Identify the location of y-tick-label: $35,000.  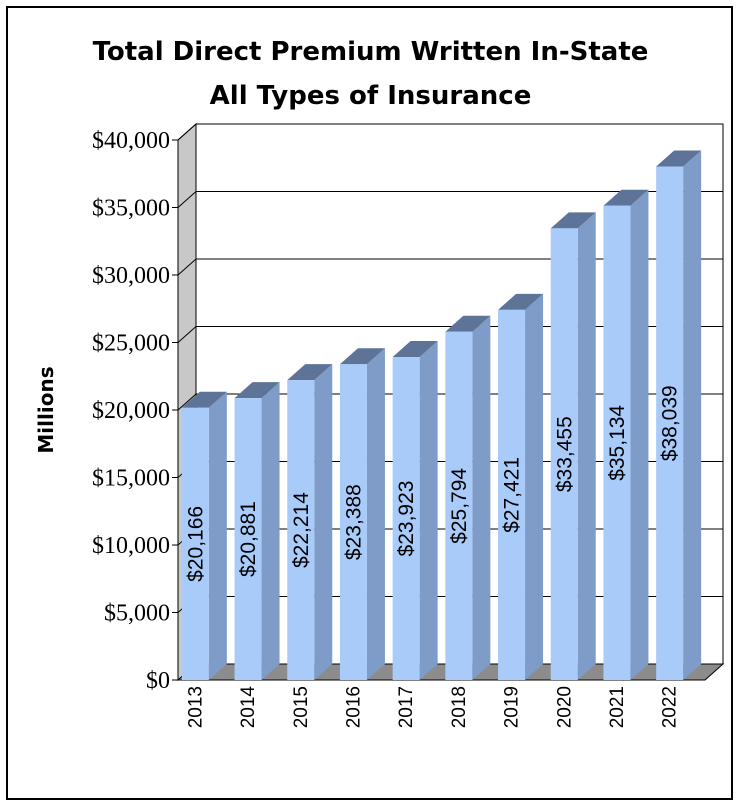
(131, 209).